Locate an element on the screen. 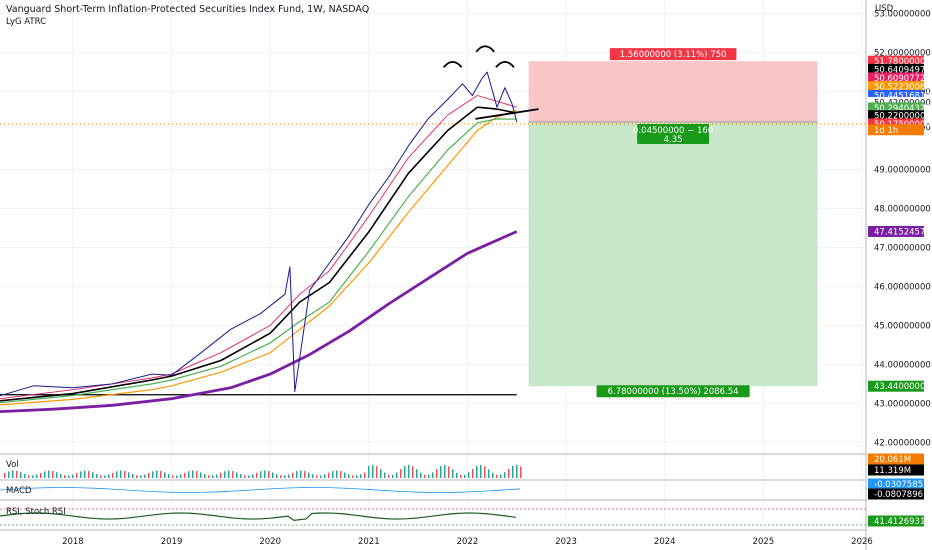  y-tick-label: 49.00000000 is located at coordinates (902, 171).